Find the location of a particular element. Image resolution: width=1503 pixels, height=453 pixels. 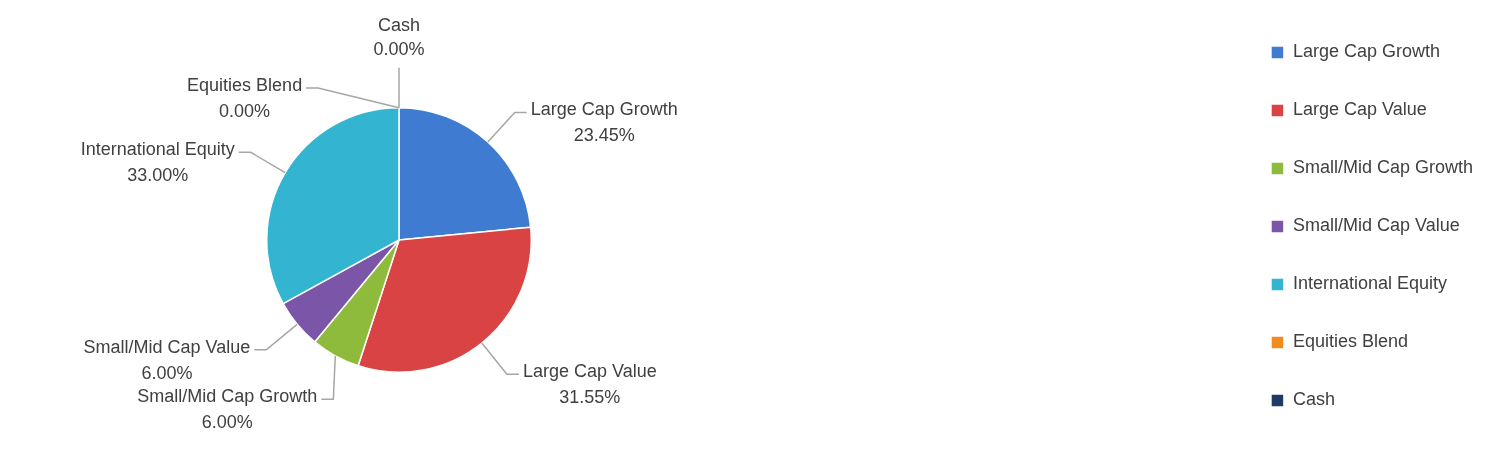

legend-label: Large Cap Growth is located at coordinates (1366, 51).